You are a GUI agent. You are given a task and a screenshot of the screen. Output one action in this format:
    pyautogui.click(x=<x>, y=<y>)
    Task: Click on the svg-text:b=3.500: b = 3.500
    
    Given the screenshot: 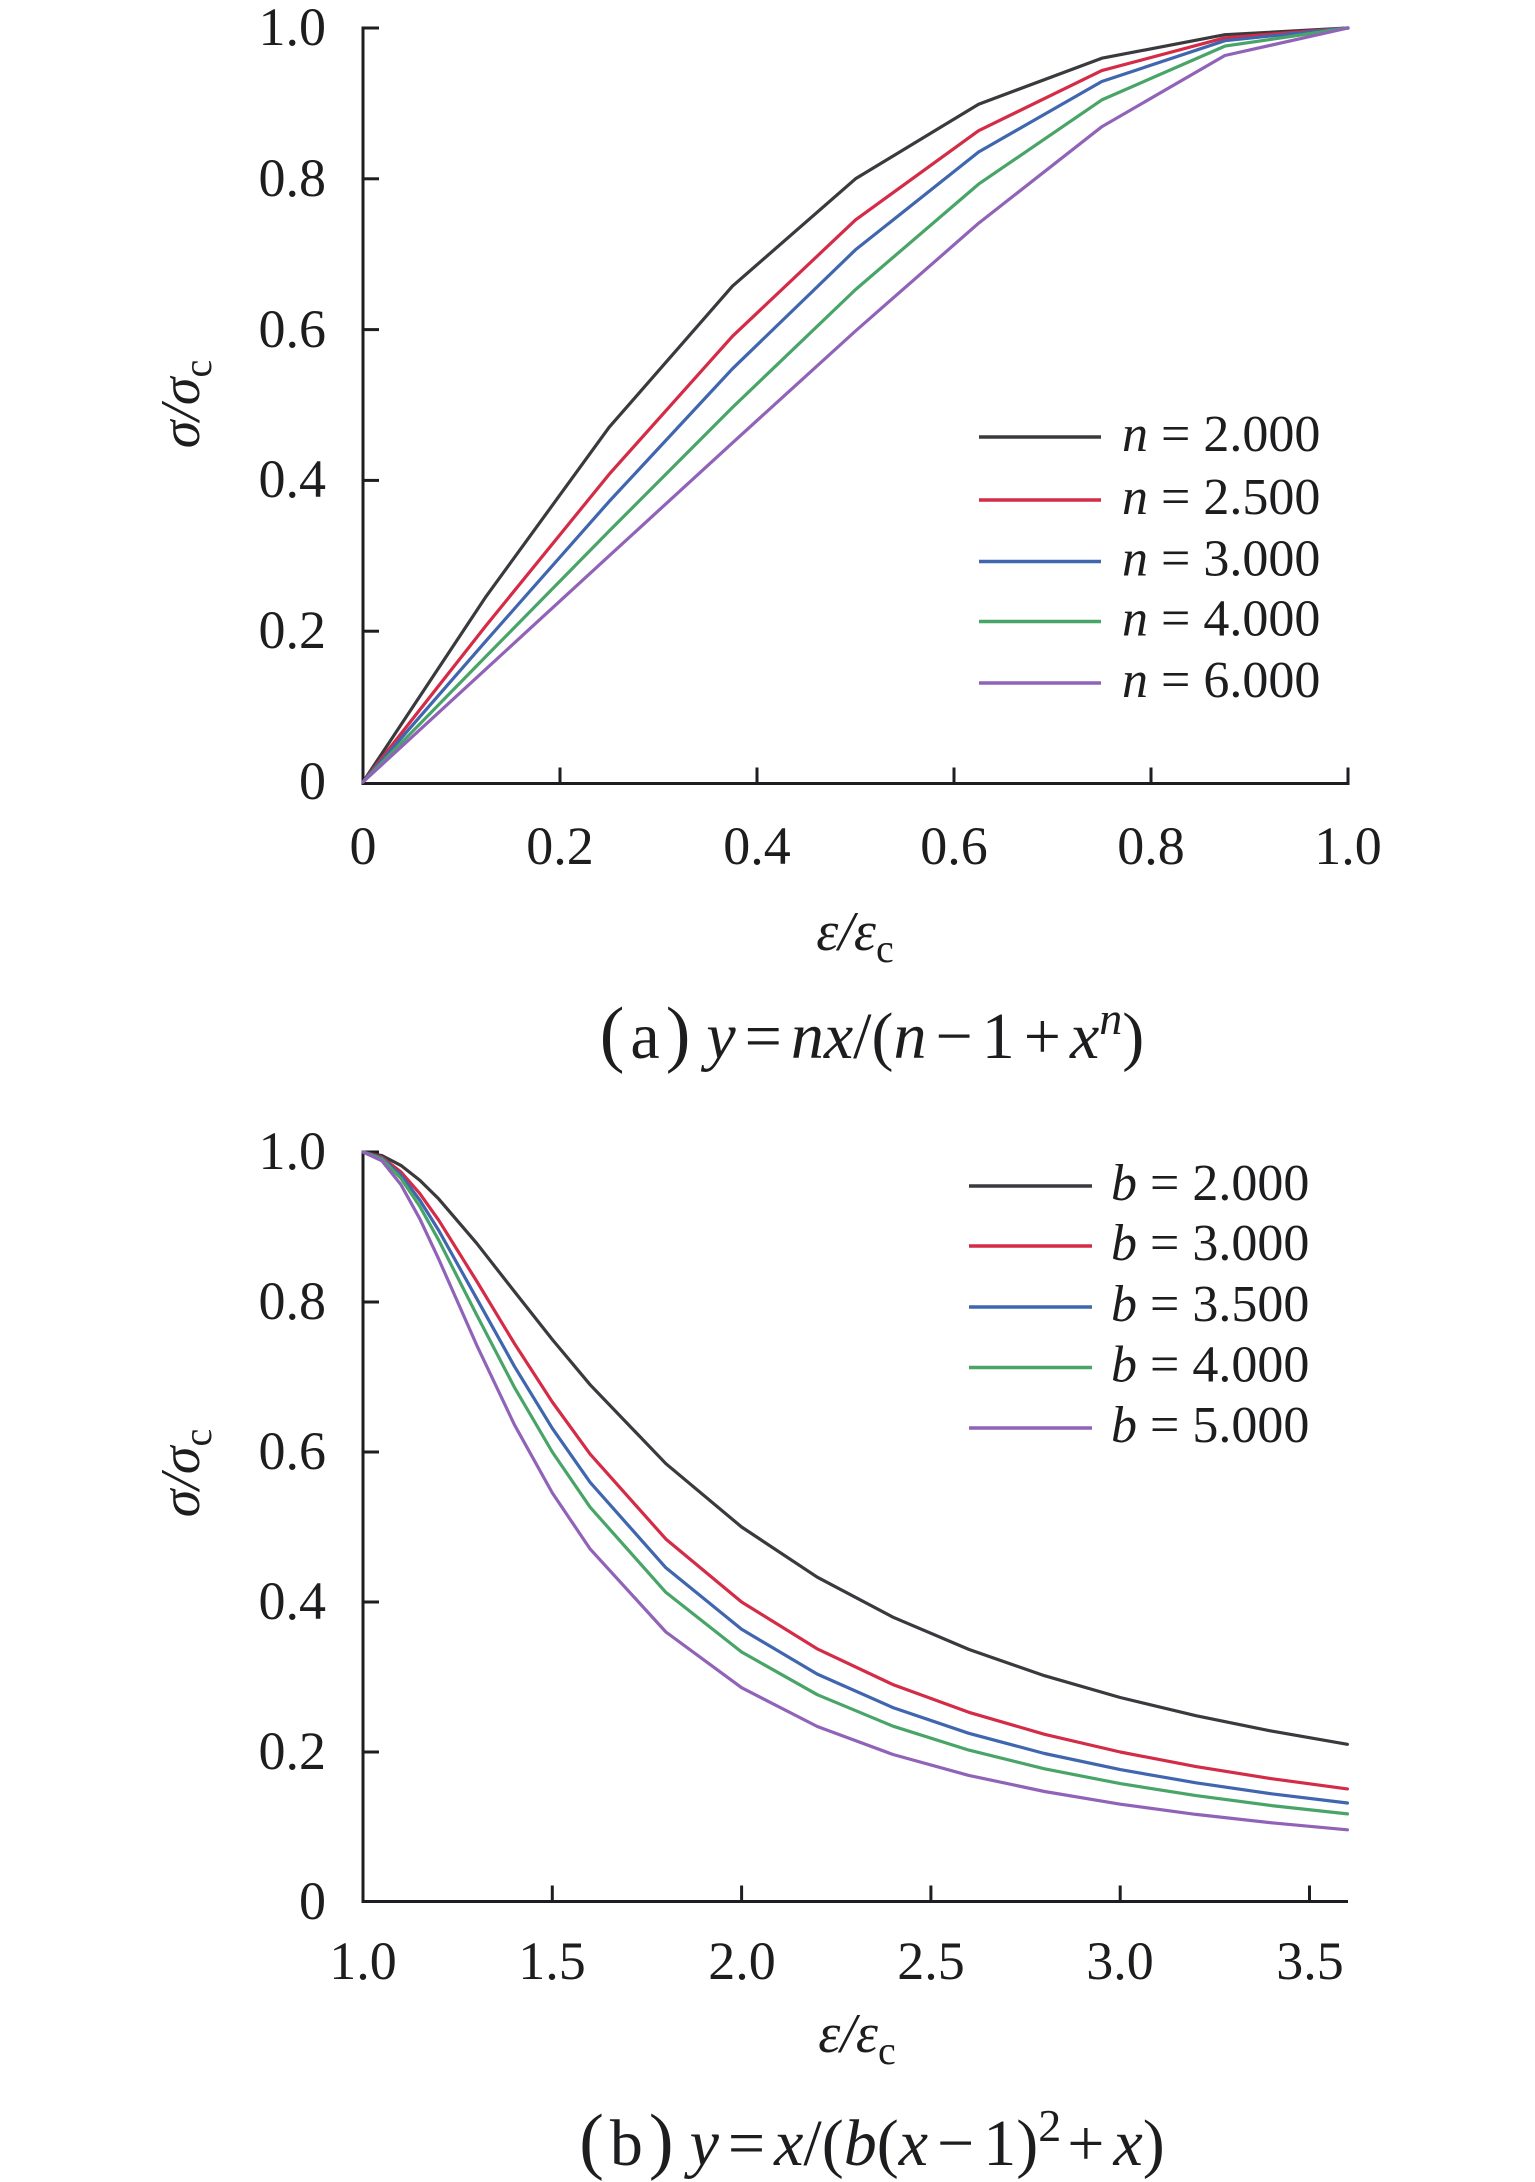 What is the action you would take?
    pyautogui.click(x=1210, y=1304)
    